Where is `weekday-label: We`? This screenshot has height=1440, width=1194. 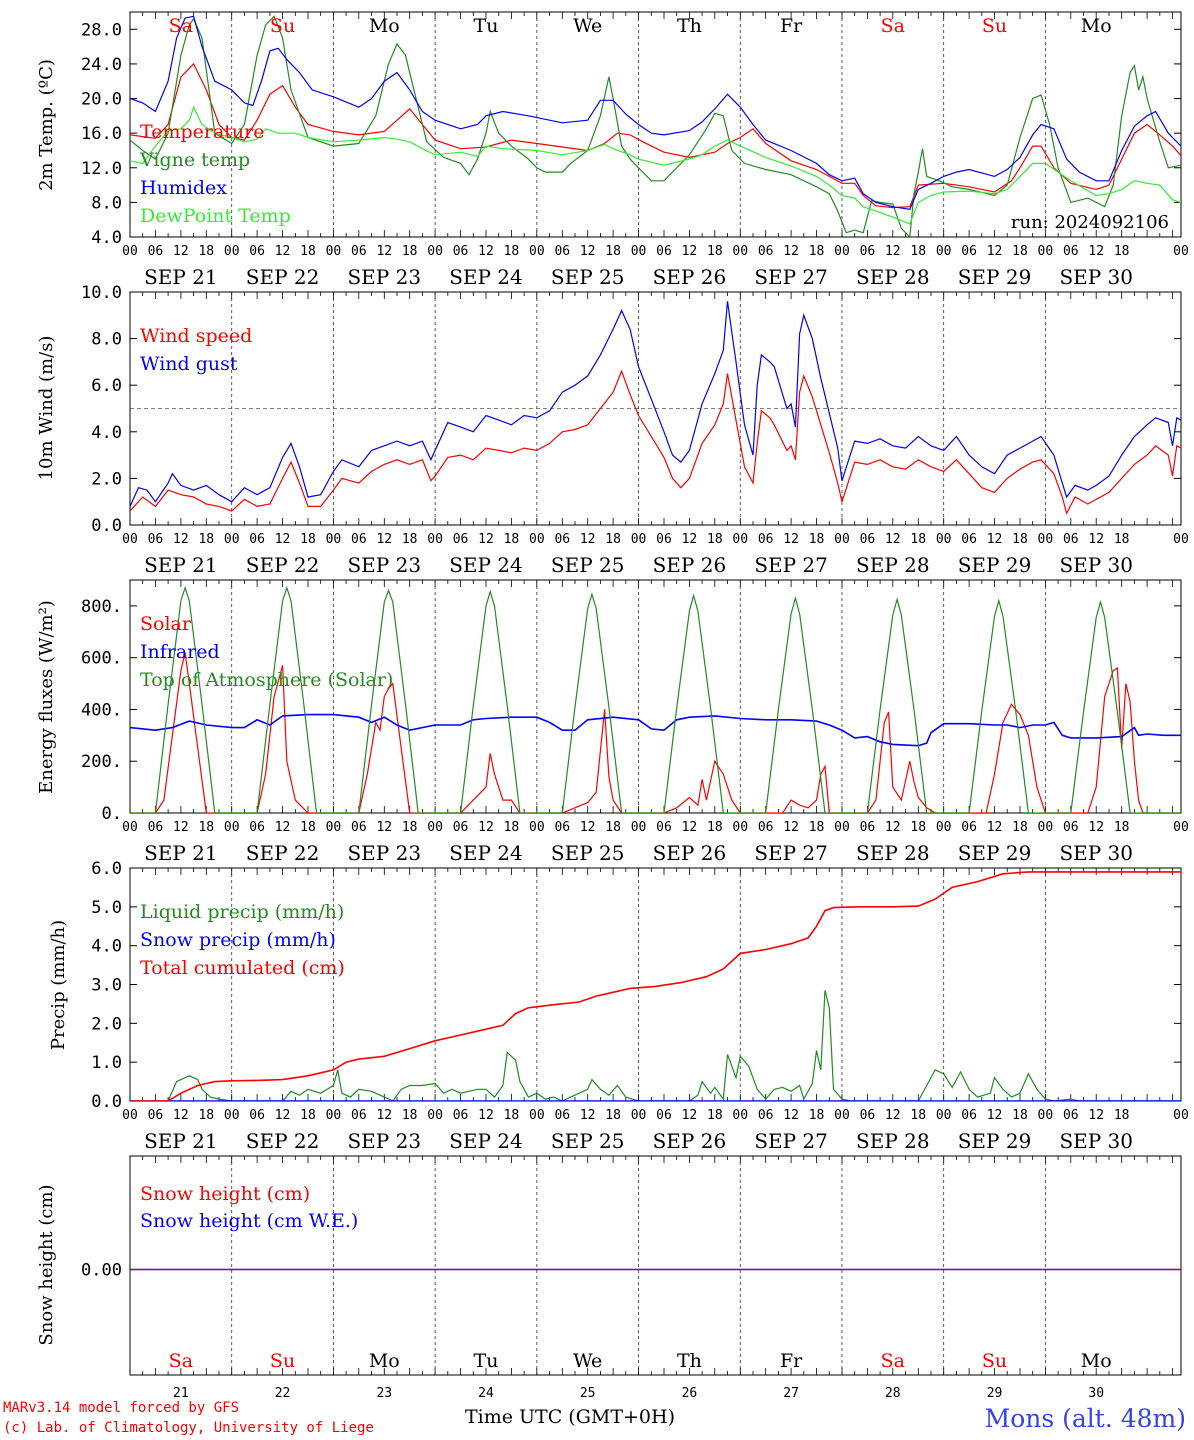
weekday-label: We is located at coordinates (587, 1361).